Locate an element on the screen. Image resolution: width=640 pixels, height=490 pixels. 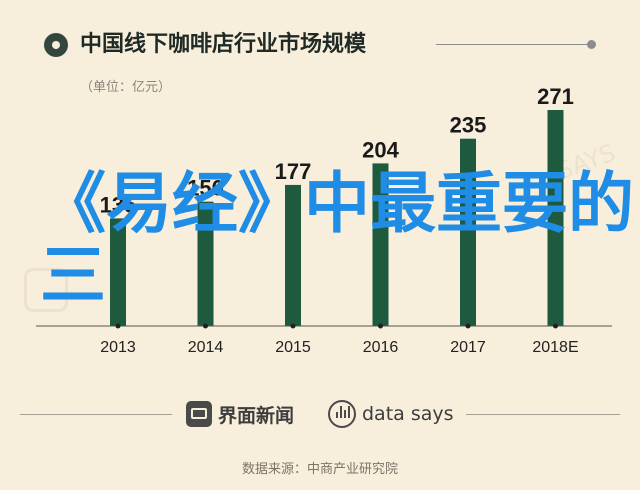
tick-label-2015: 2015 is located at coordinates (293, 347).